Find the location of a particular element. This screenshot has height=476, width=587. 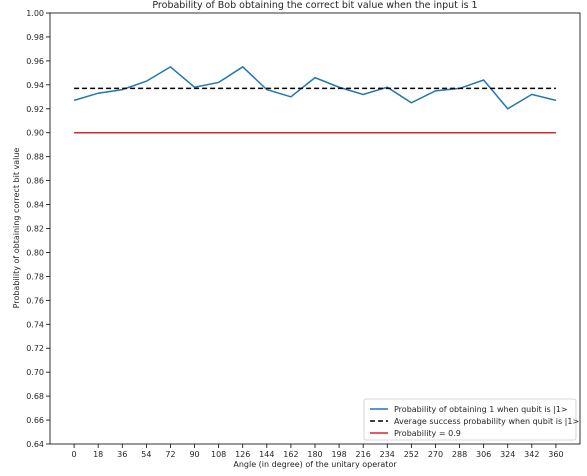

series-layer is located at coordinates (315, 99).